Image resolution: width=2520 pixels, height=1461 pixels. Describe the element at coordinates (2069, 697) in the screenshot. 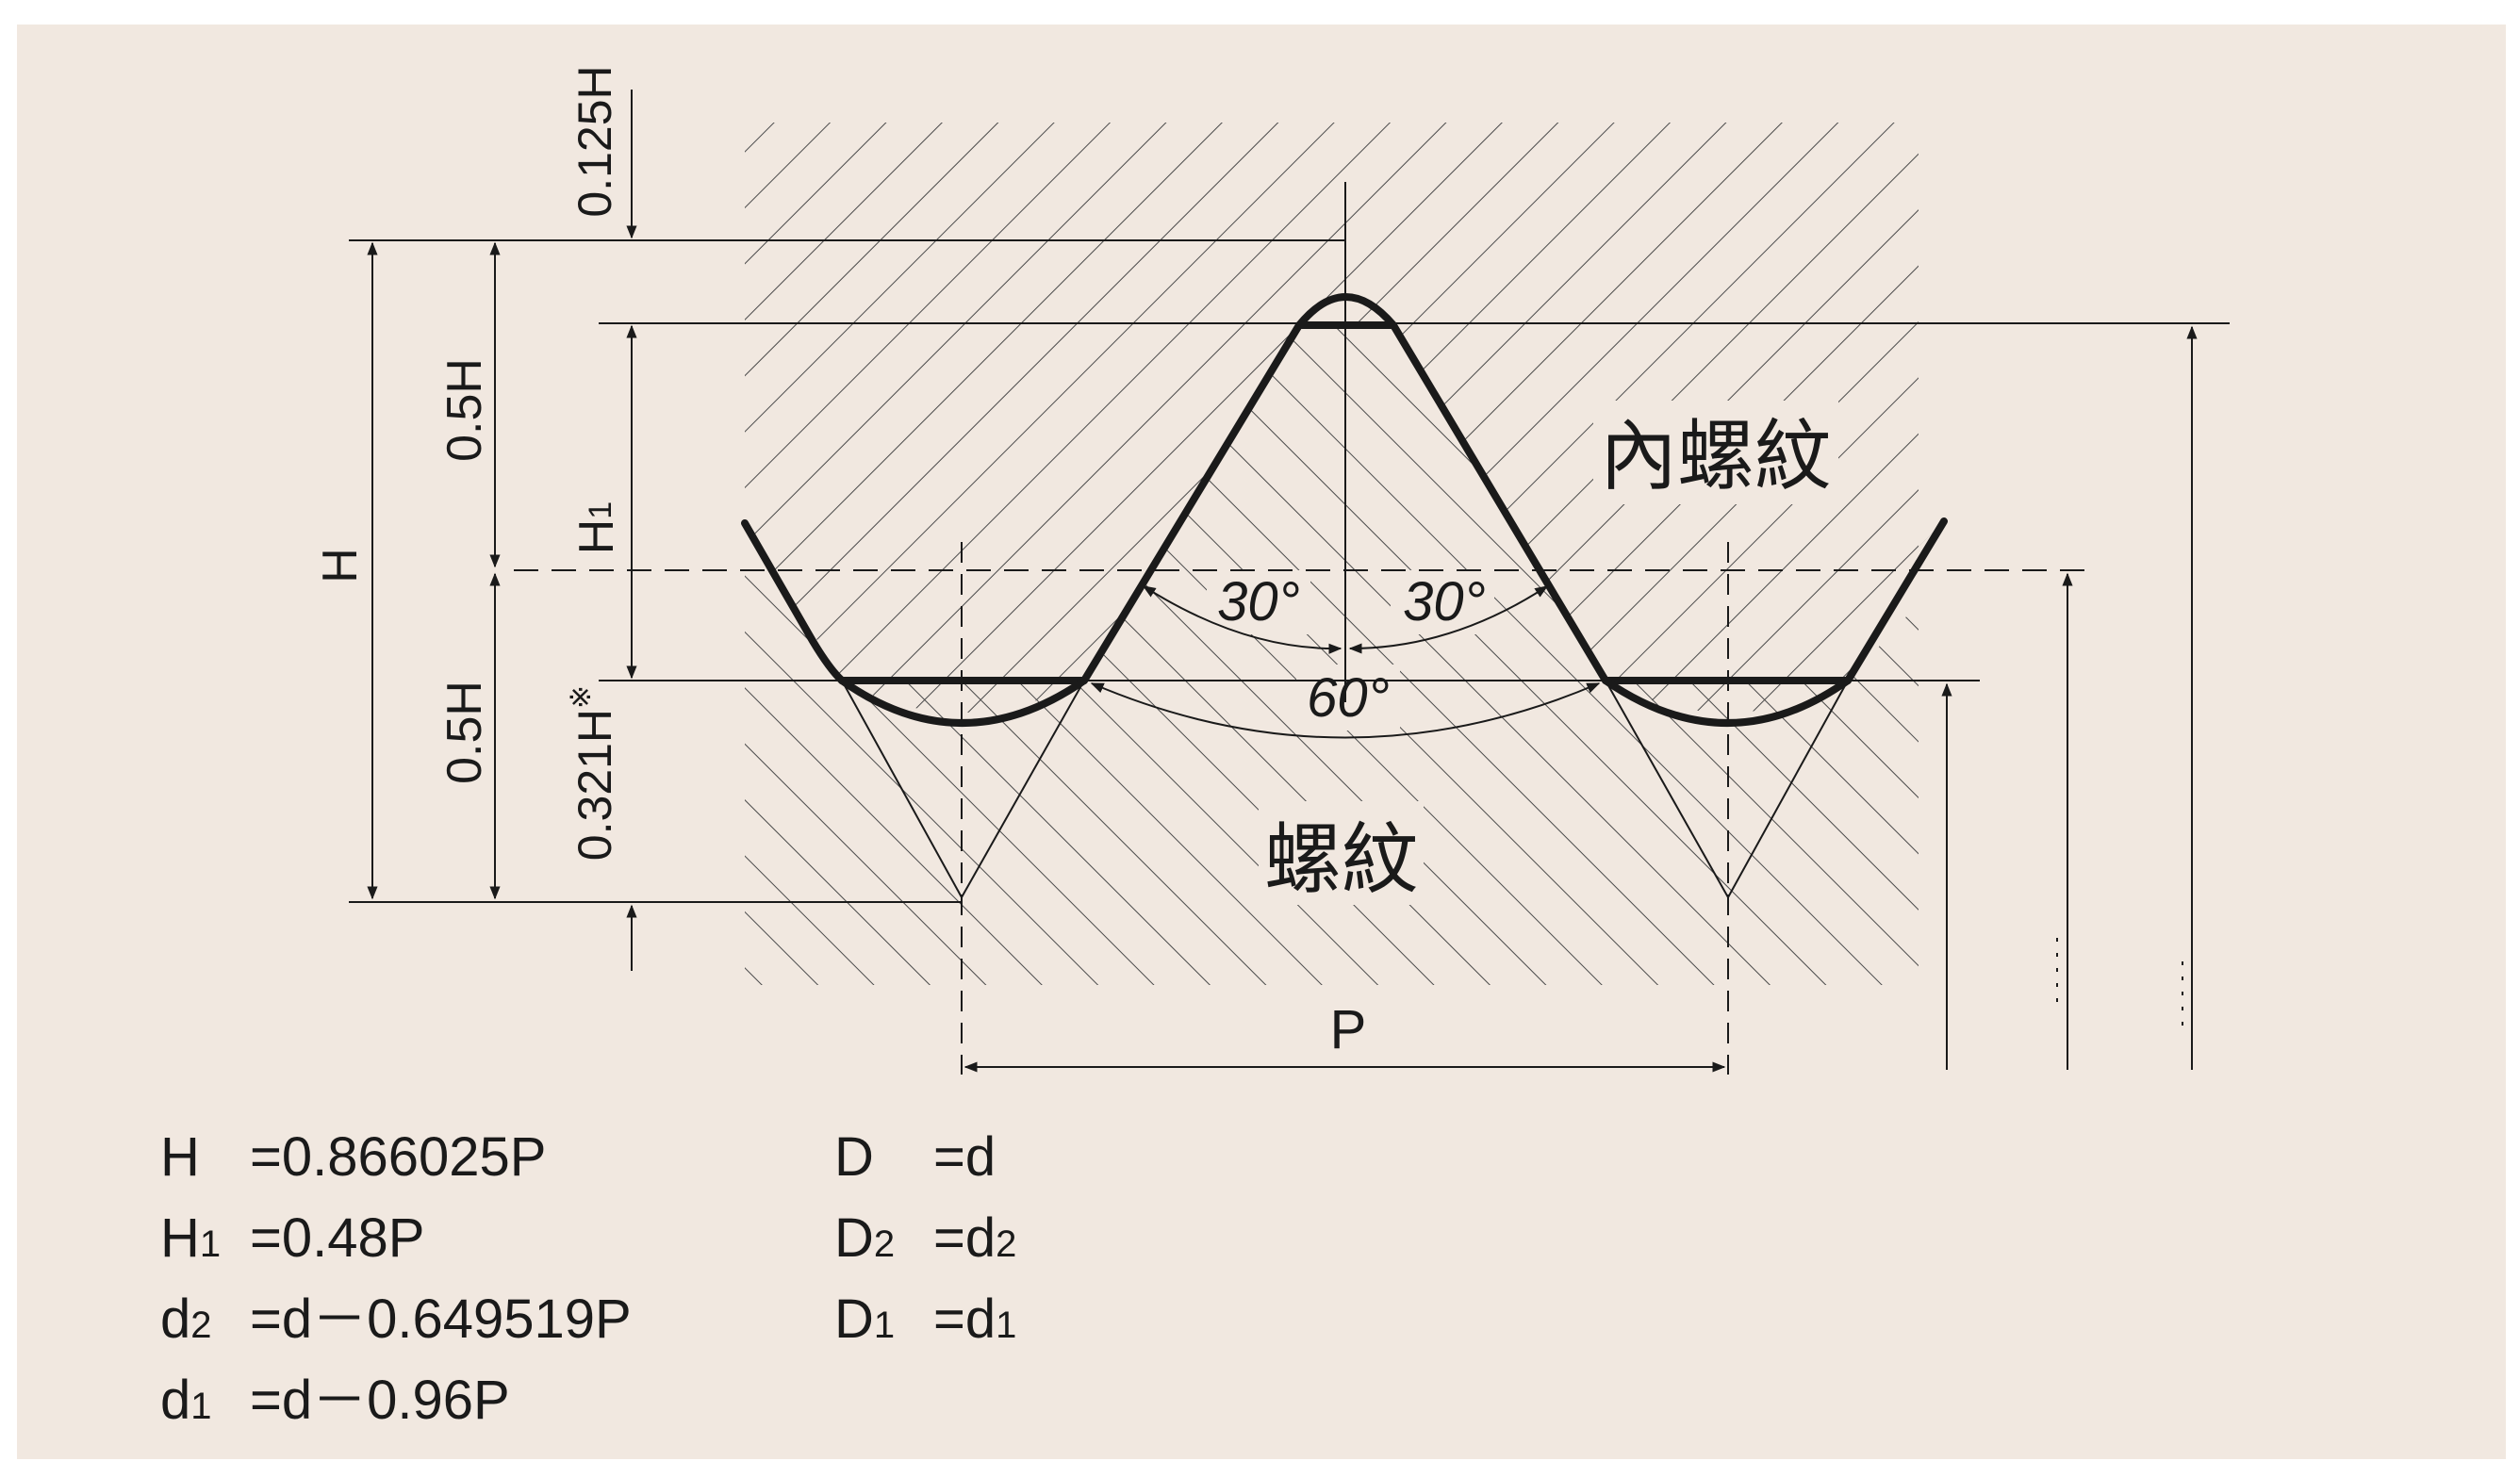

I see `dimension-lines-right` at that location.